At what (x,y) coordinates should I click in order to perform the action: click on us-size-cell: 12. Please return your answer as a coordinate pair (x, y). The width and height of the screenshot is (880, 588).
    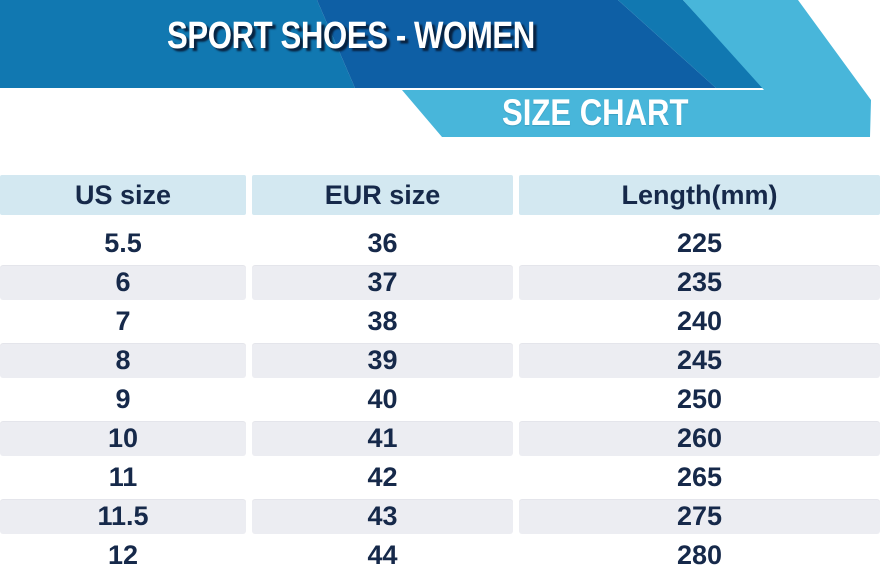
    Looking at the image, I should click on (123, 555).